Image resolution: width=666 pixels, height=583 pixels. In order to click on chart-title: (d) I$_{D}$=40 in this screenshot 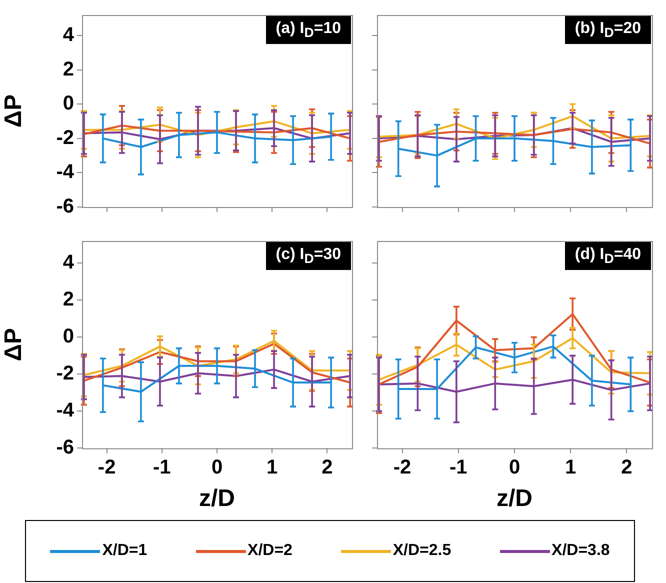, I will do `click(607, 256)`.